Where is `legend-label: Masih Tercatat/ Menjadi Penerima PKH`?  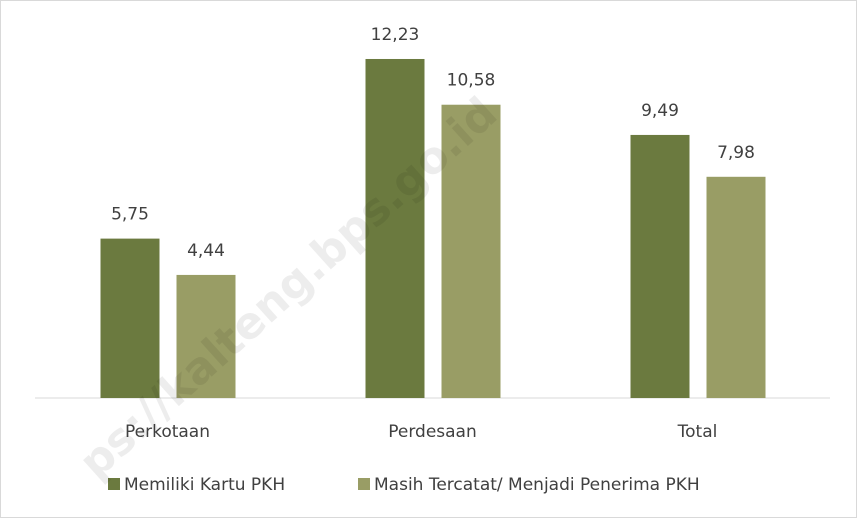
legend-label: Masih Tercatat/ Menjadi Penerima PKH is located at coordinates (537, 485).